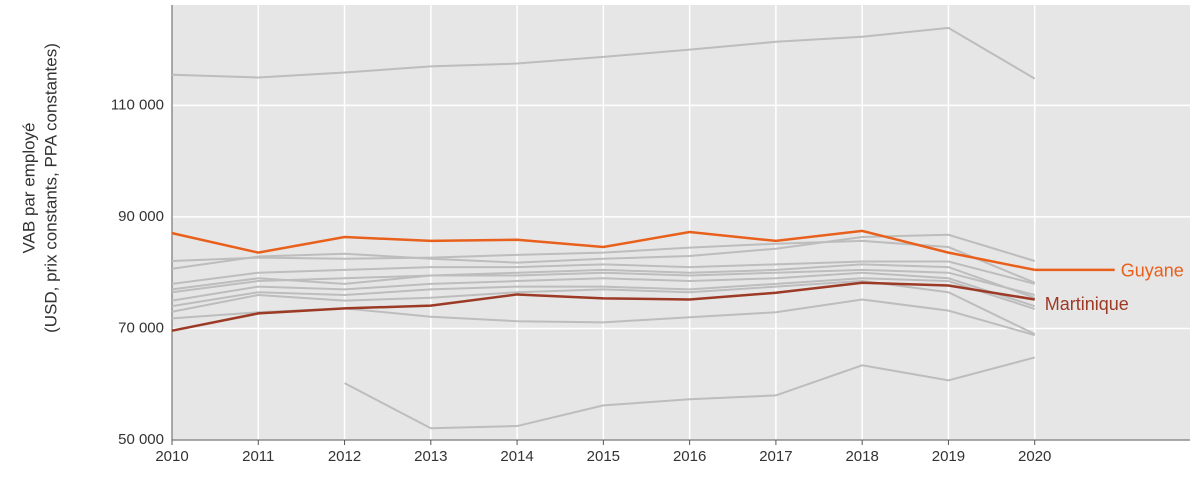  I want to click on x-tick-label: 2014, so click(516, 456).